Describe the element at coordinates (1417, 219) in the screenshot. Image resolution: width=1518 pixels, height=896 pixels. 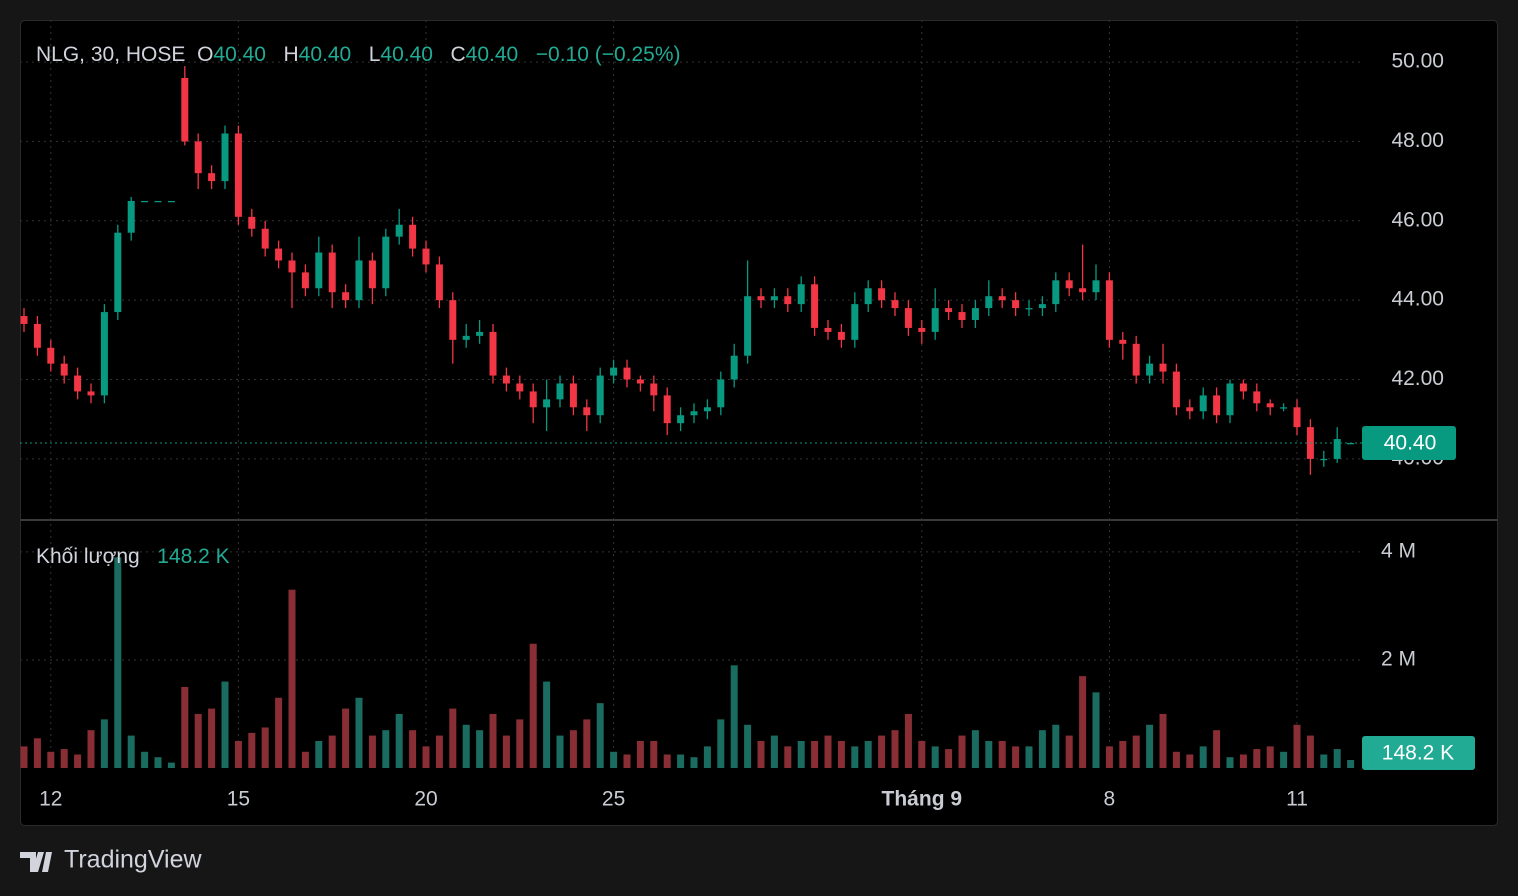
I see `y-tick-label: 46.00` at that location.